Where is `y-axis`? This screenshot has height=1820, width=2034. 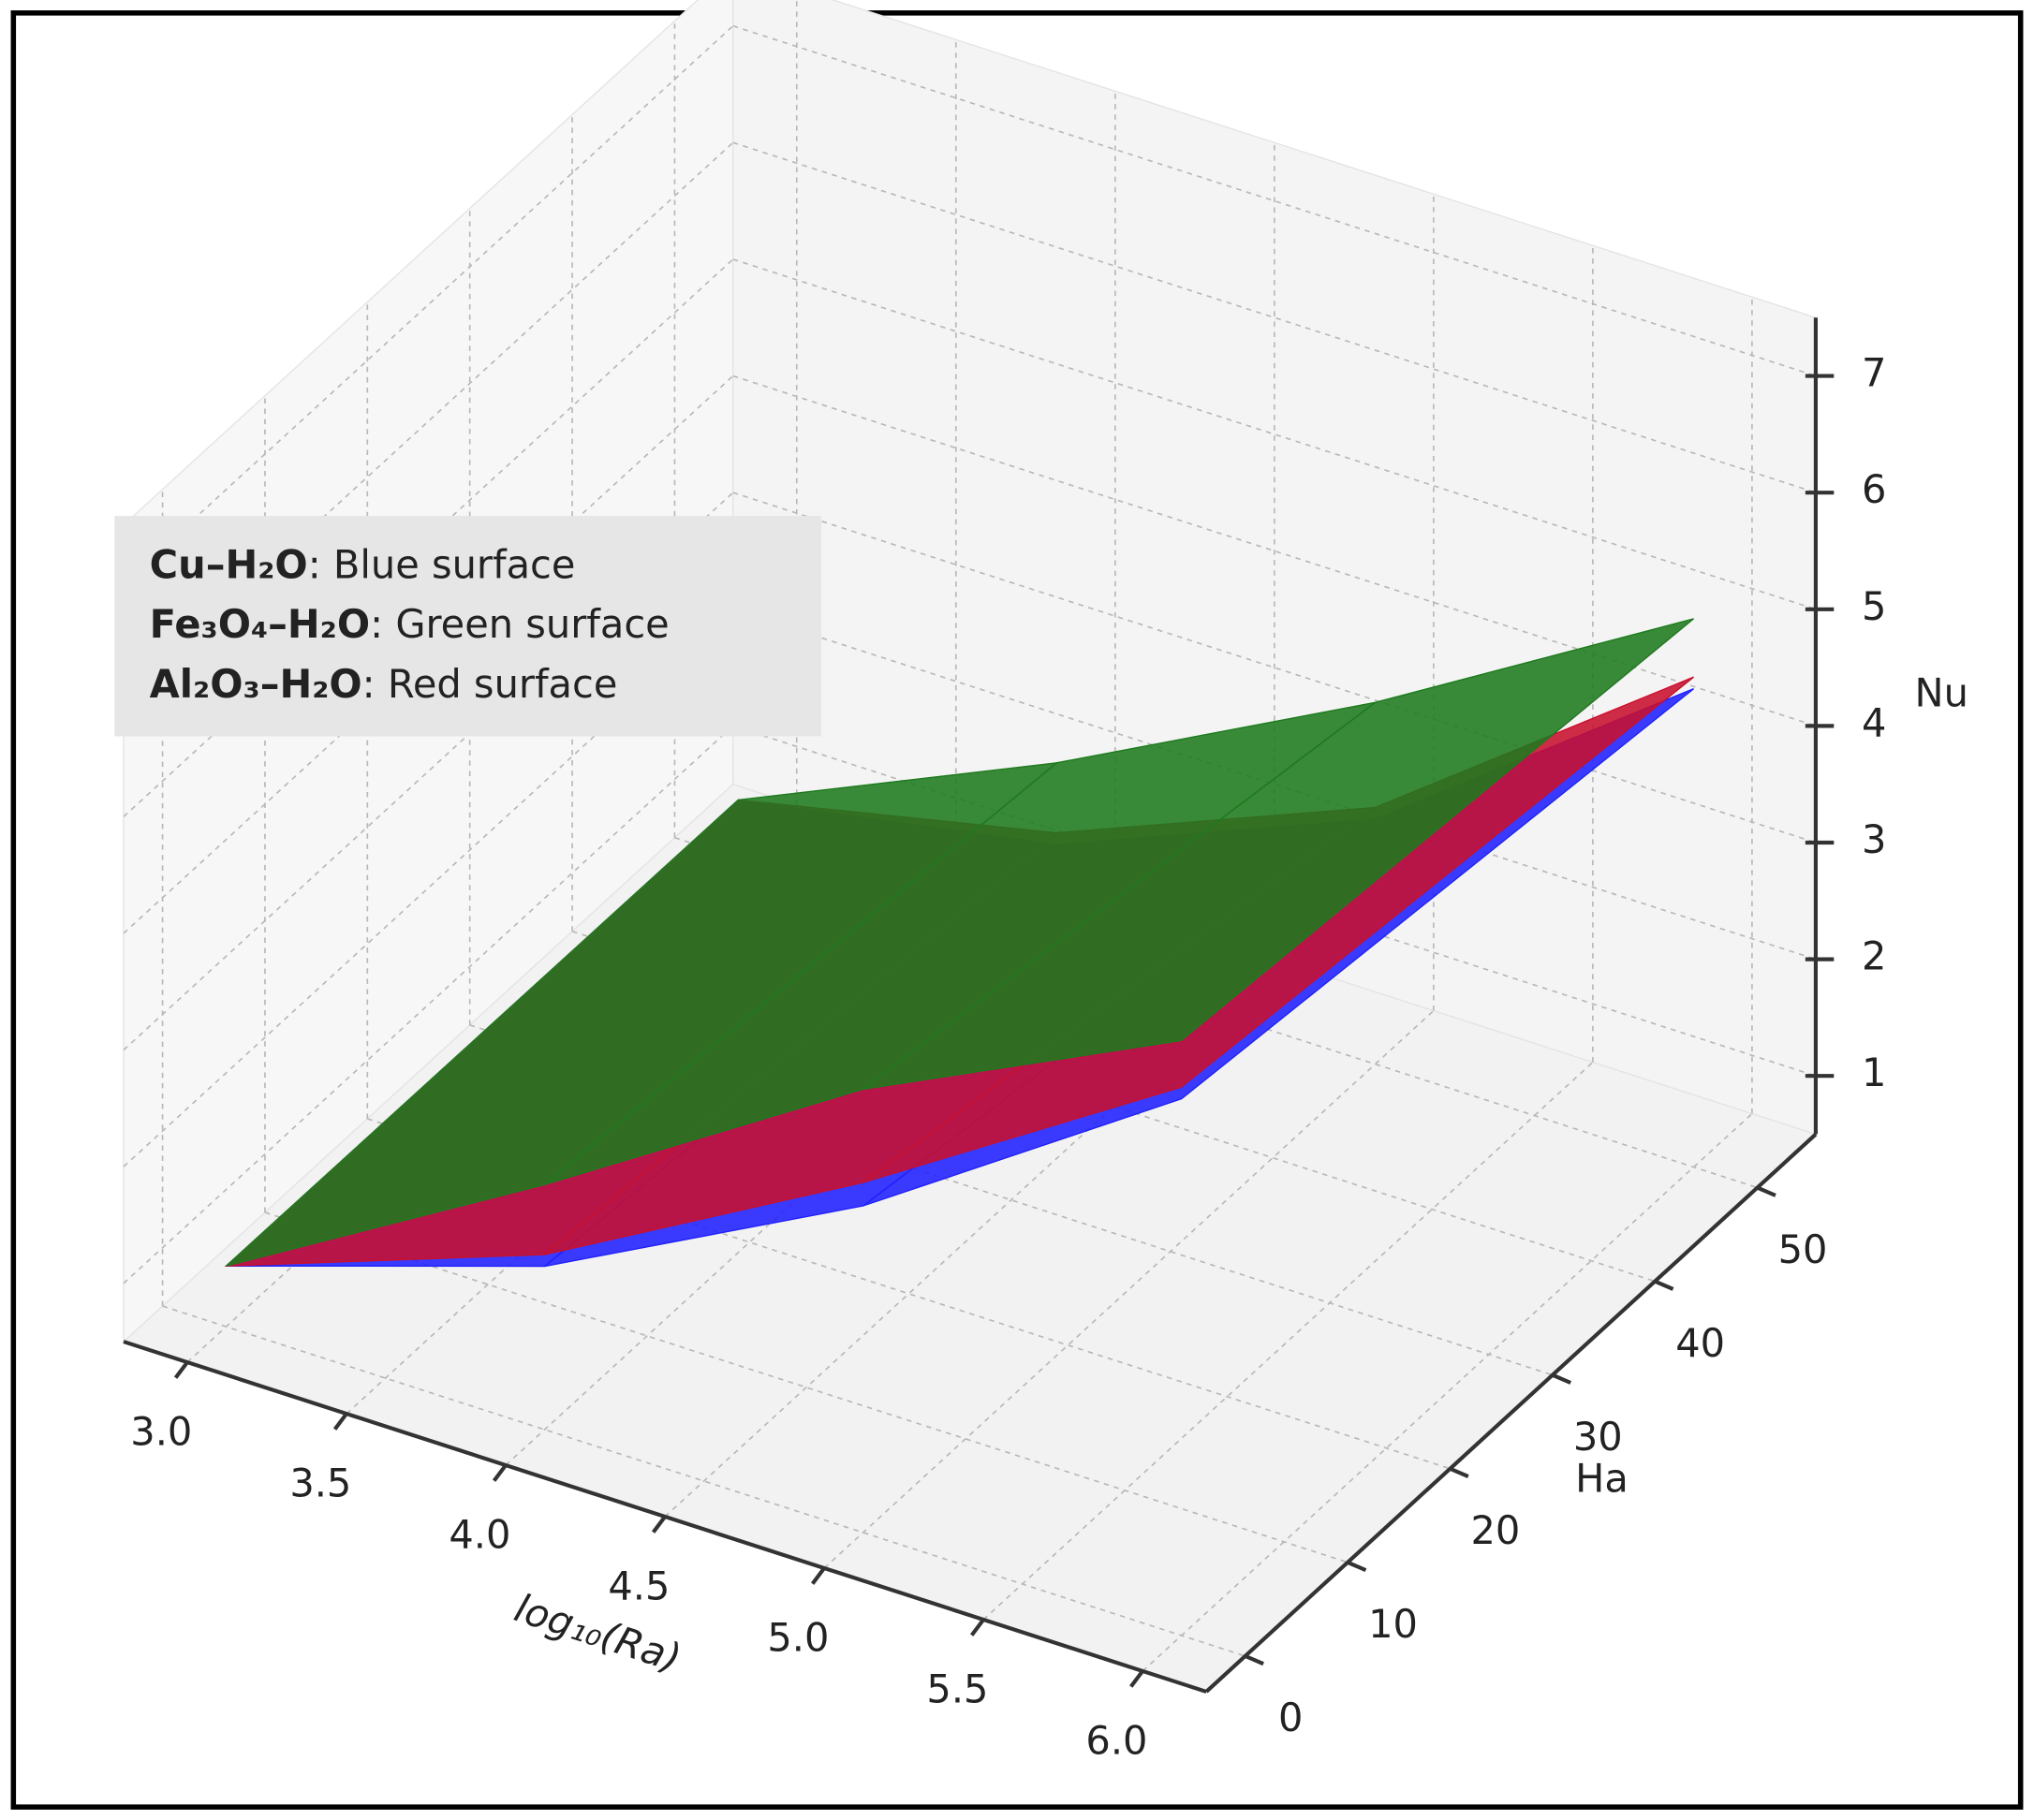
y-axis is located at coordinates (1511, 1413).